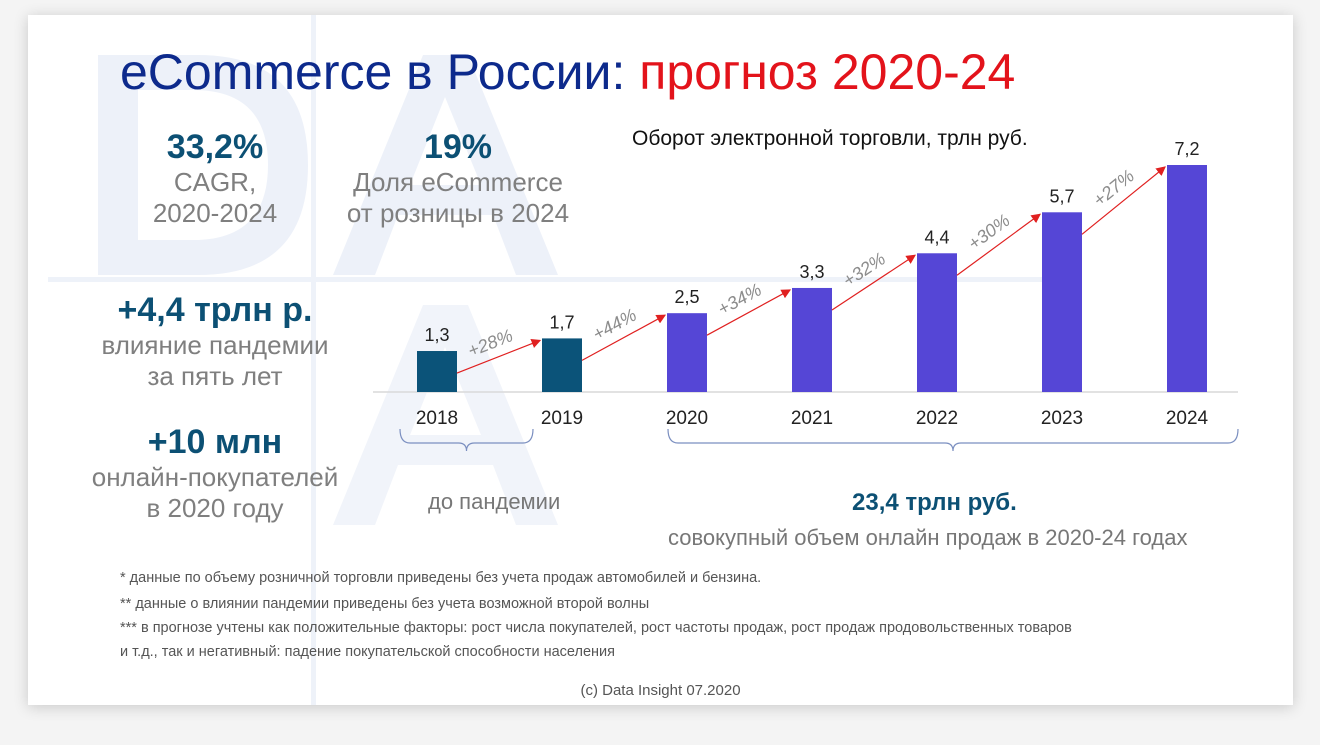 Image resolution: width=1320 pixels, height=745 pixels. What do you see at coordinates (458, 182) in the screenshot?
I see `kpi-desc: Доля eCommerce` at bounding box center [458, 182].